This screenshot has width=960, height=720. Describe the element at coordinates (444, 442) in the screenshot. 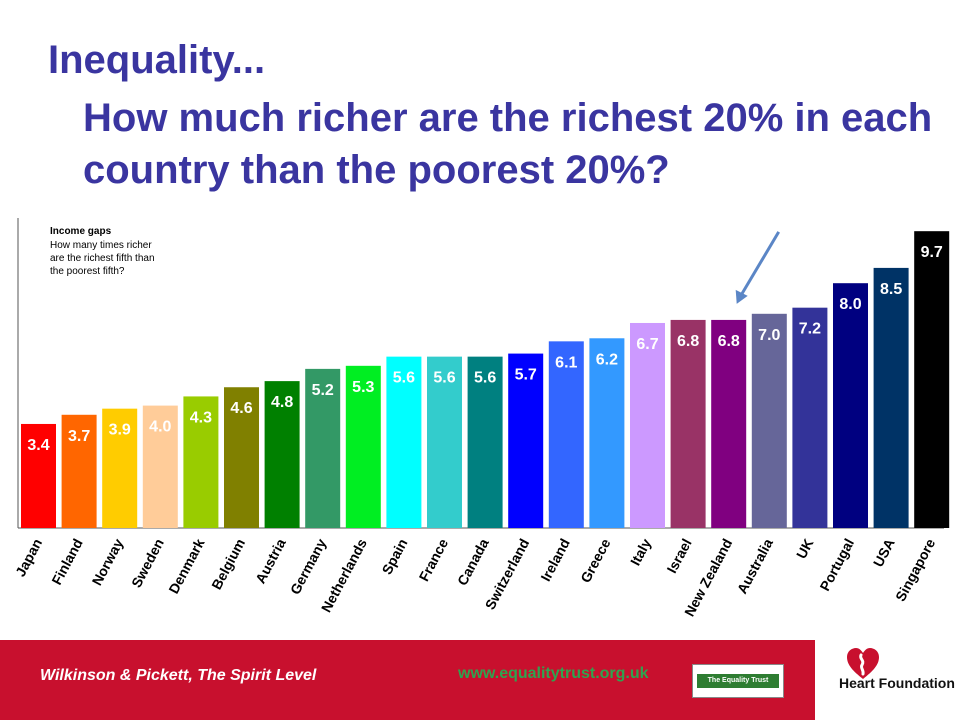

I see `bar-france` at that location.